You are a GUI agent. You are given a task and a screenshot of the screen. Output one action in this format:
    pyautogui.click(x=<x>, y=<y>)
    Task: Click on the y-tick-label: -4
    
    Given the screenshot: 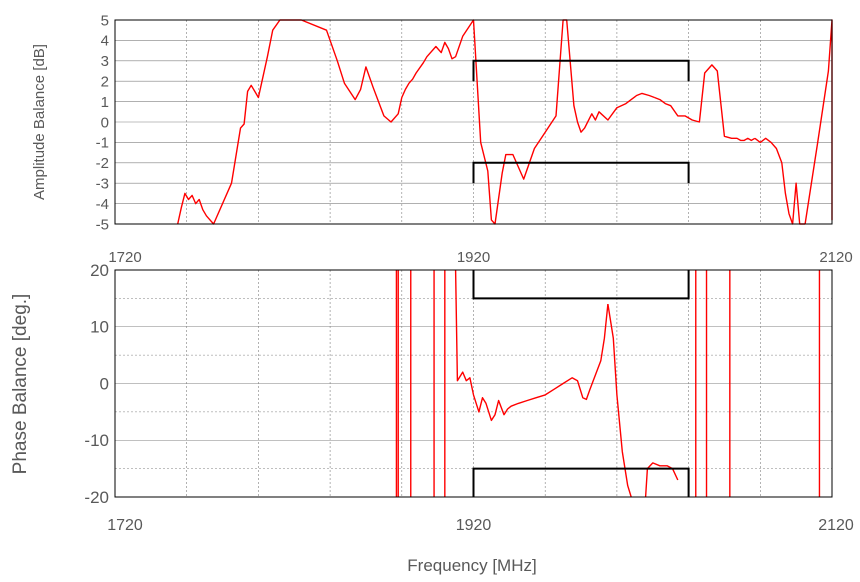 What is the action you would take?
    pyautogui.click(x=102, y=204)
    